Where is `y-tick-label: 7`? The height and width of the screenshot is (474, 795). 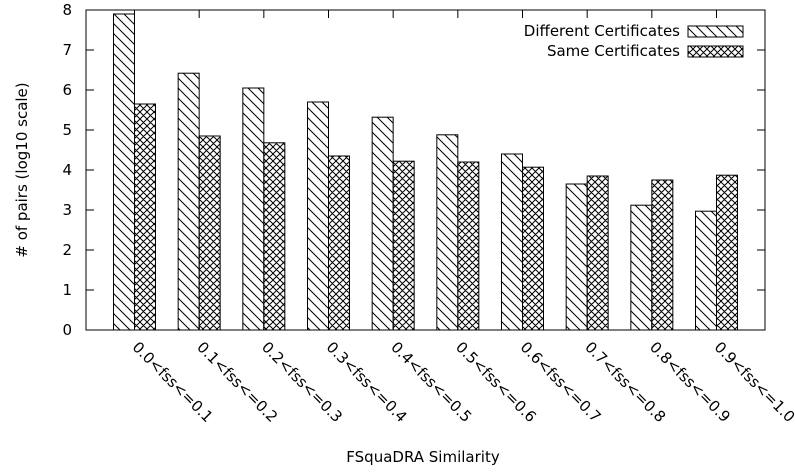
y-tick-label: 7 is located at coordinates (67, 50).